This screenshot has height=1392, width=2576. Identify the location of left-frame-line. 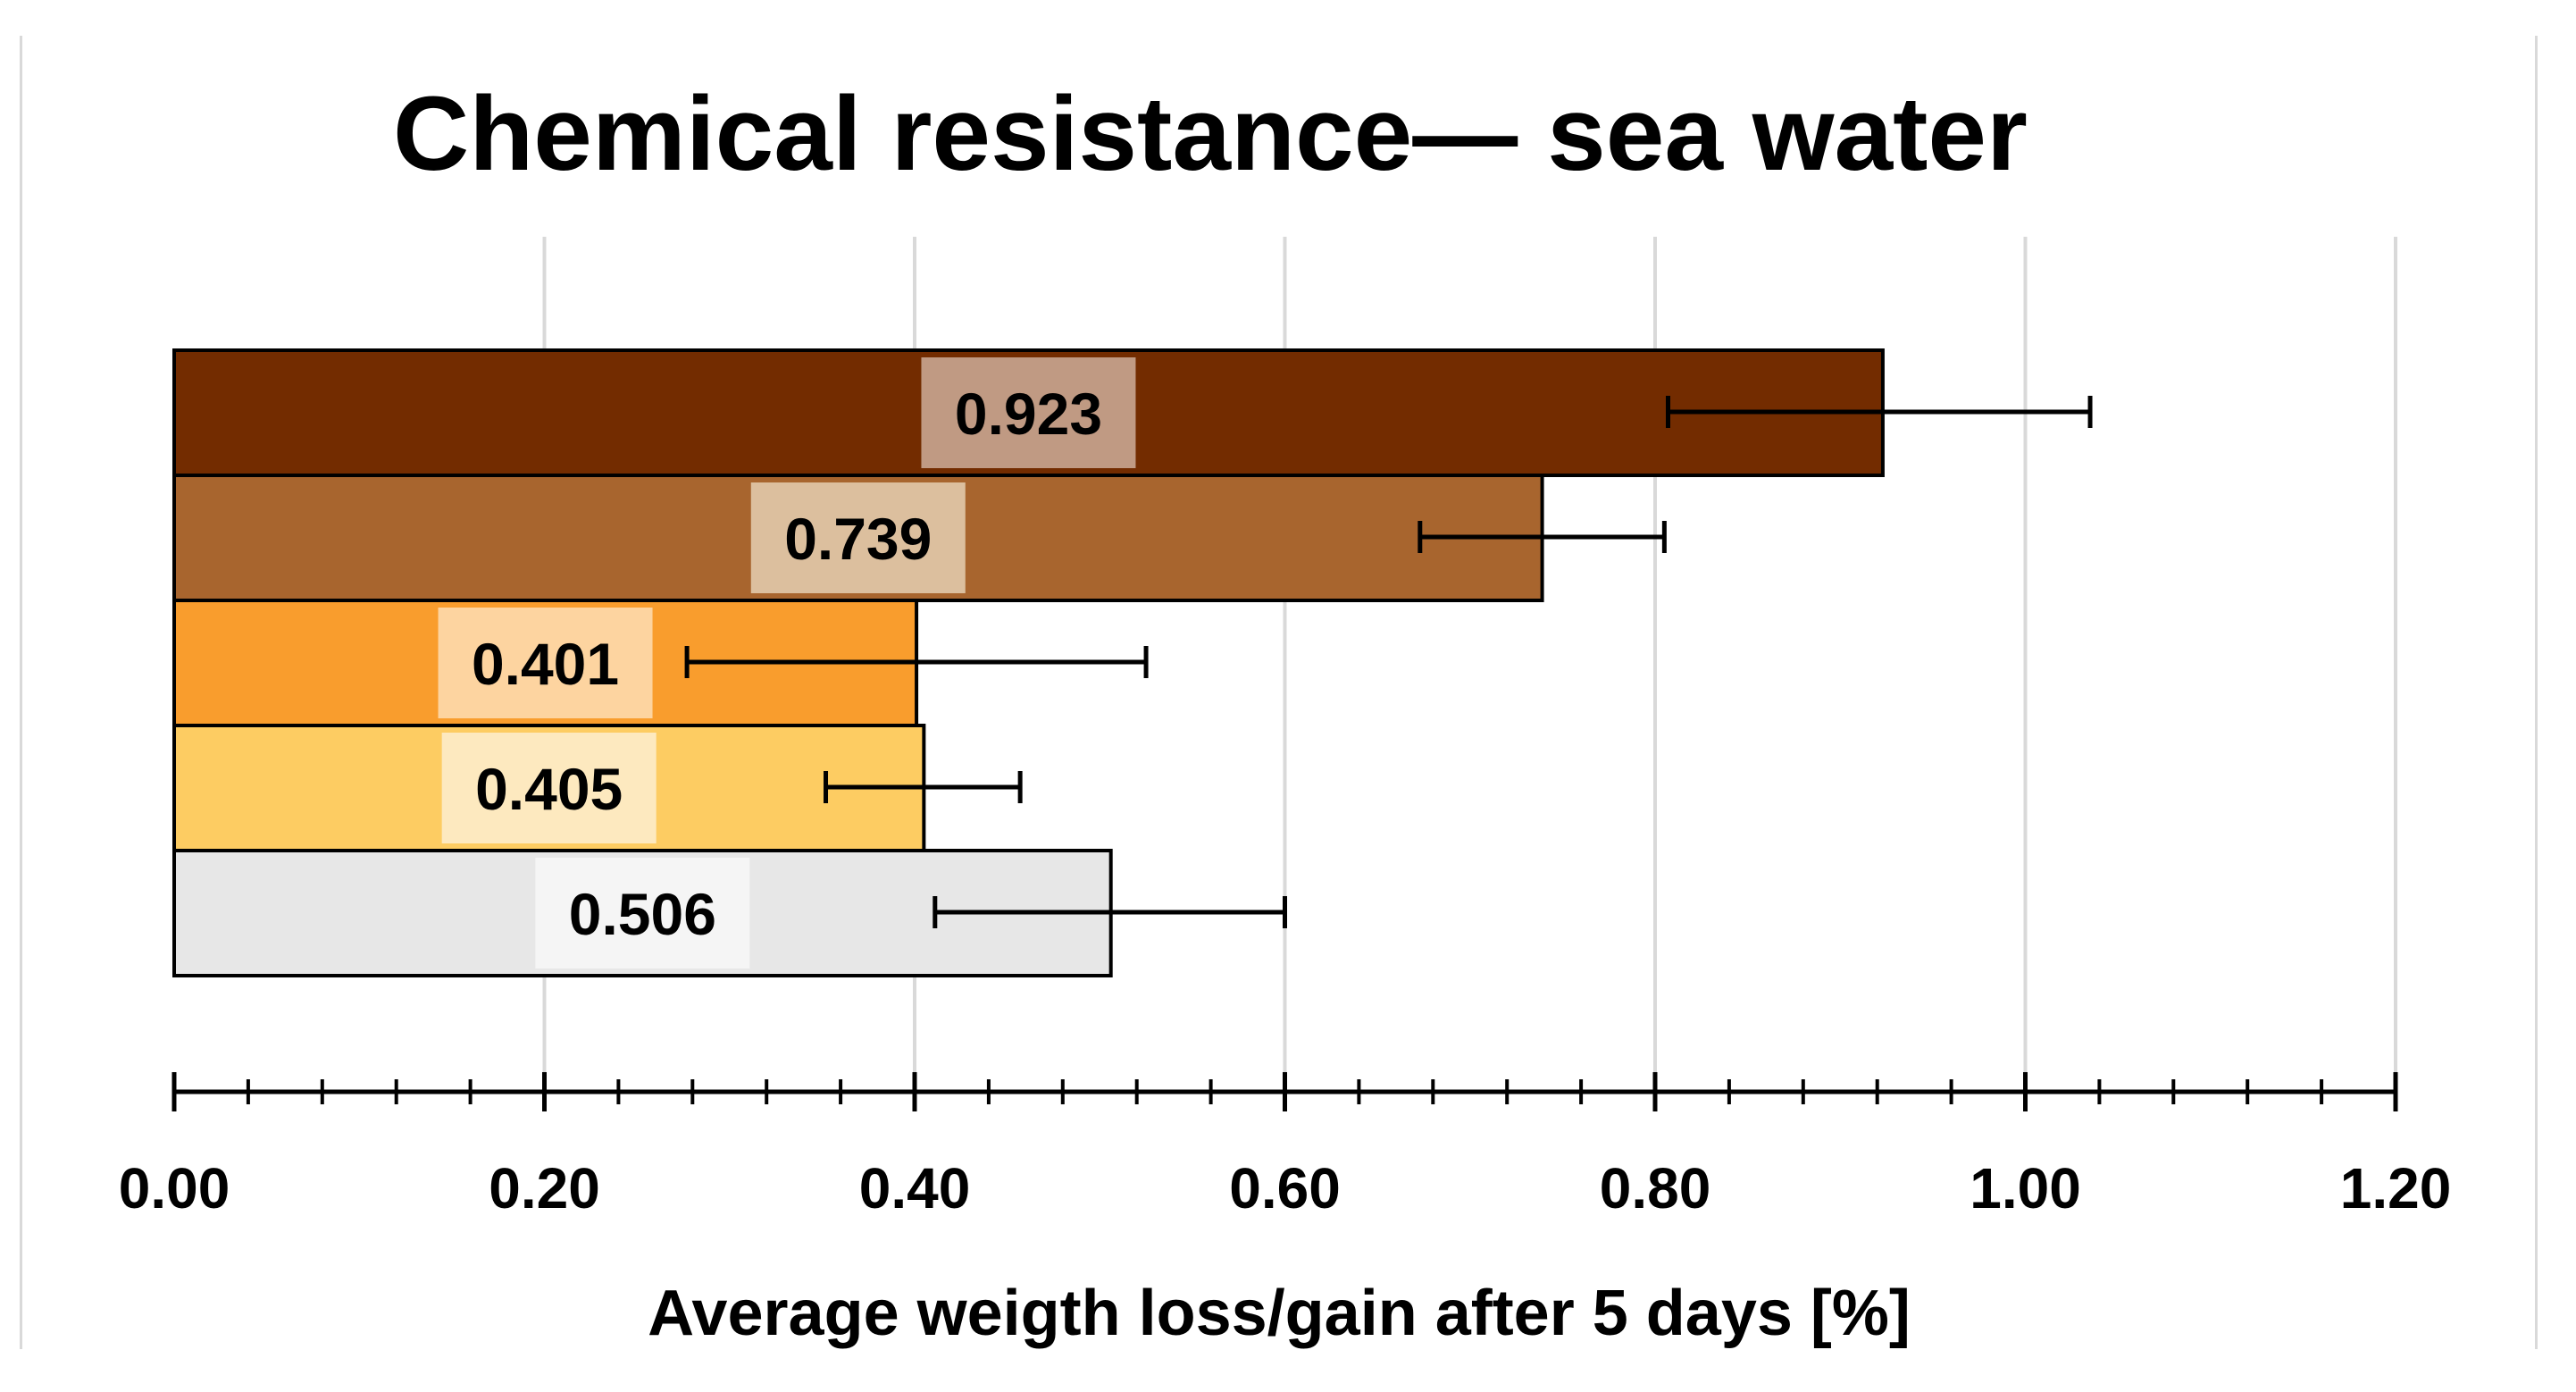
(21, 692).